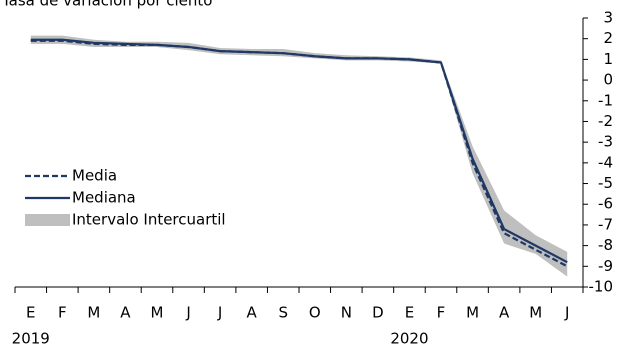 The image size is (631, 349). Describe the element at coordinates (104, 198) in the screenshot. I see `legend-label: Mediana` at that location.